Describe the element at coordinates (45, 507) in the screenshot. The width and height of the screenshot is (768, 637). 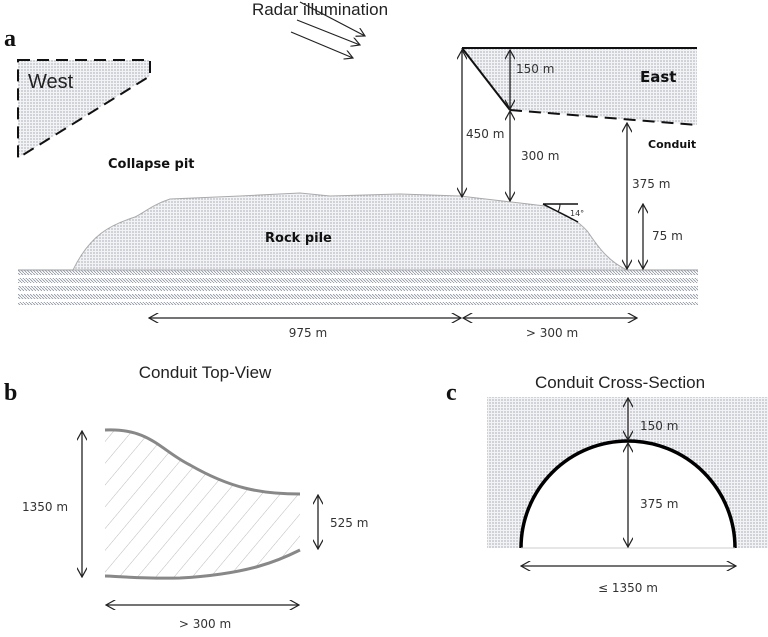
I see `dim-1350-label: 1350 m` at that location.